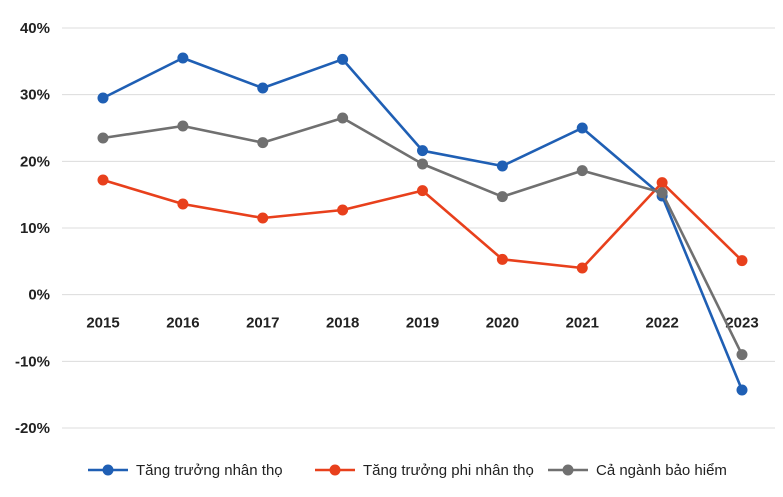  I want to click on x-tick-label: 2019, so click(422, 323).